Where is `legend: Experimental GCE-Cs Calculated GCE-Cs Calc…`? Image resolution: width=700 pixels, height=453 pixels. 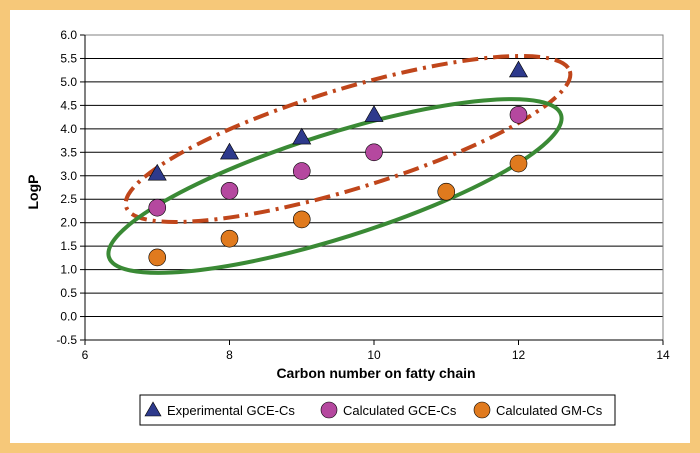
legend: Experimental GCE-Cs Calculated GCE-Cs Calc… is located at coordinates (377, 410).